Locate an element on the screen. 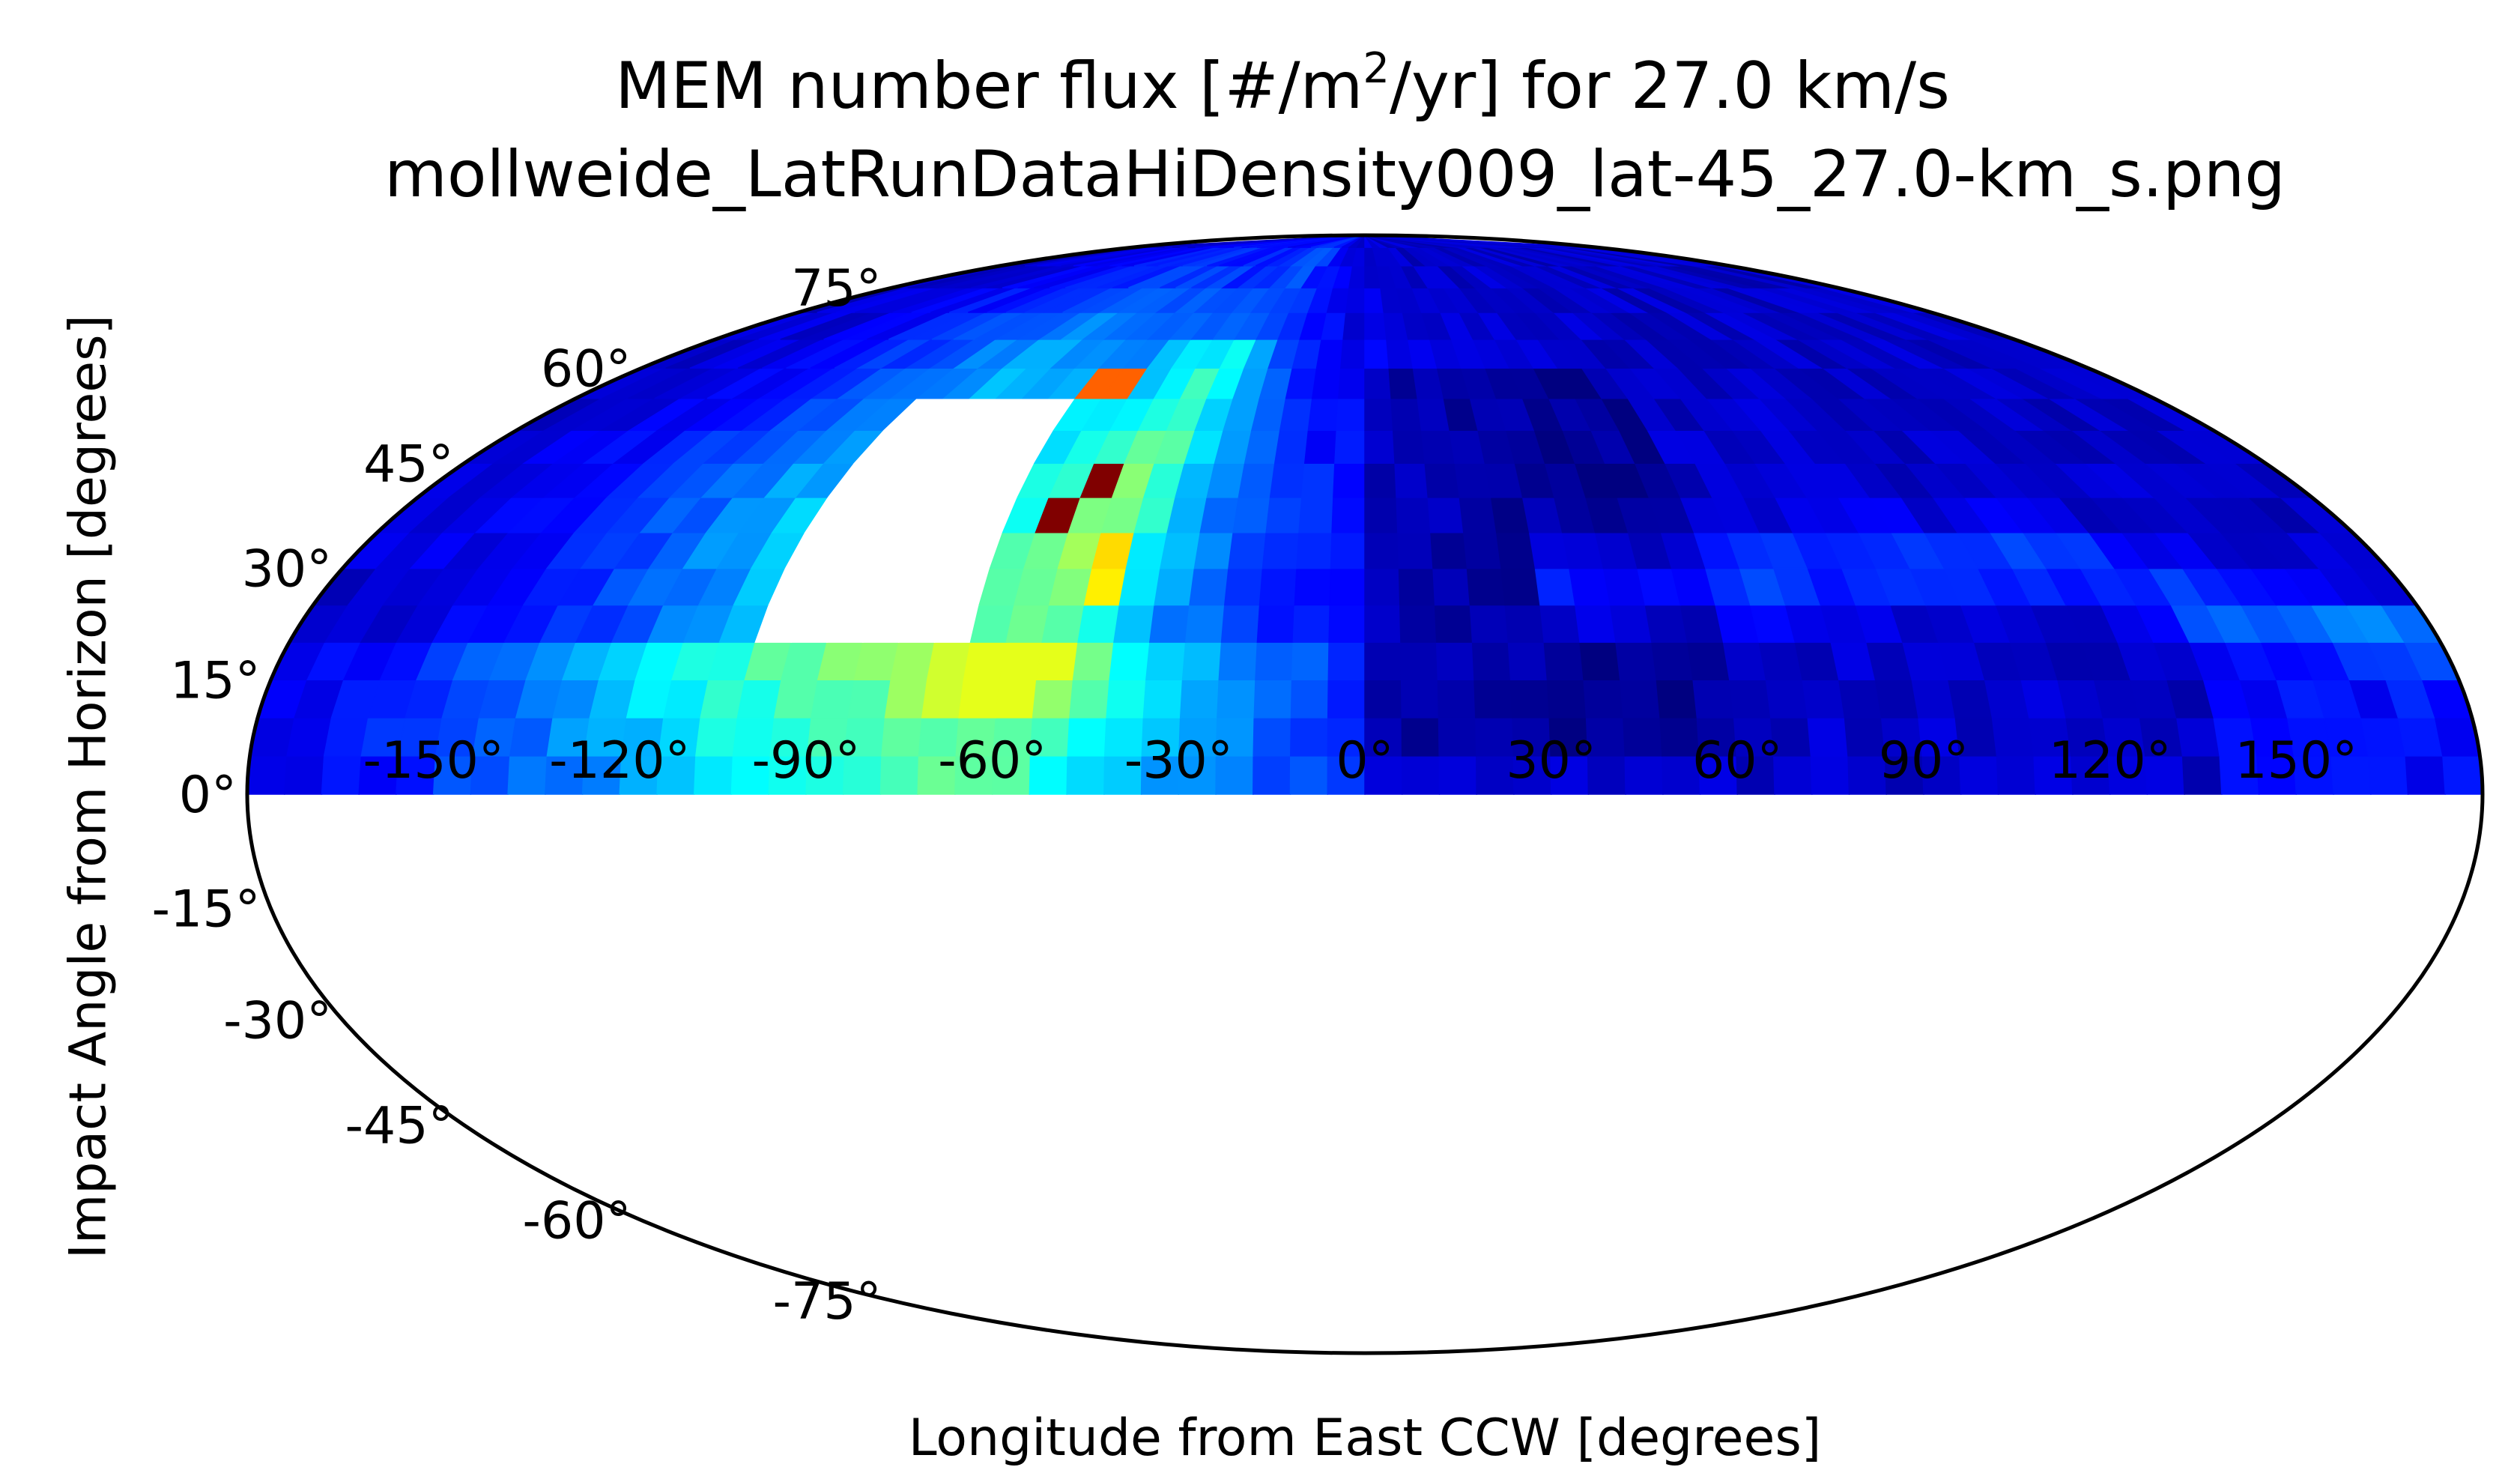  x-tick-label: 120° is located at coordinates (2110, 761).